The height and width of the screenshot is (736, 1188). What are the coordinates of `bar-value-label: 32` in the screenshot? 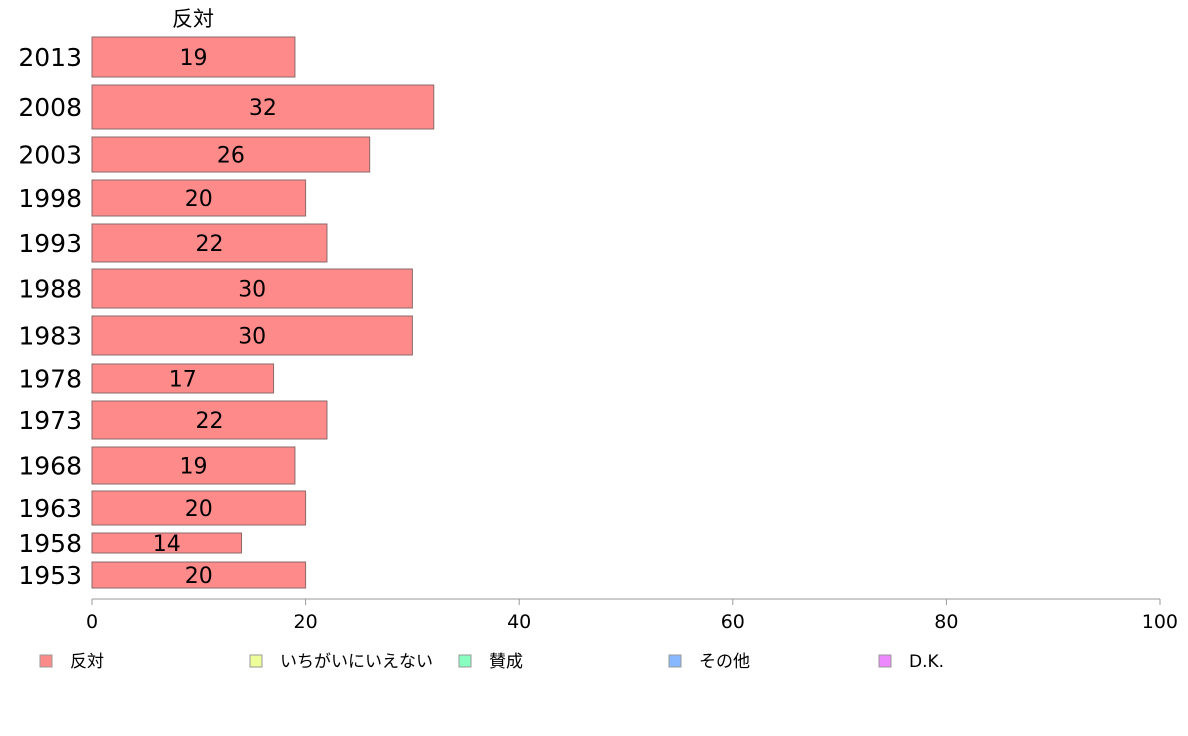 It's located at (263, 108).